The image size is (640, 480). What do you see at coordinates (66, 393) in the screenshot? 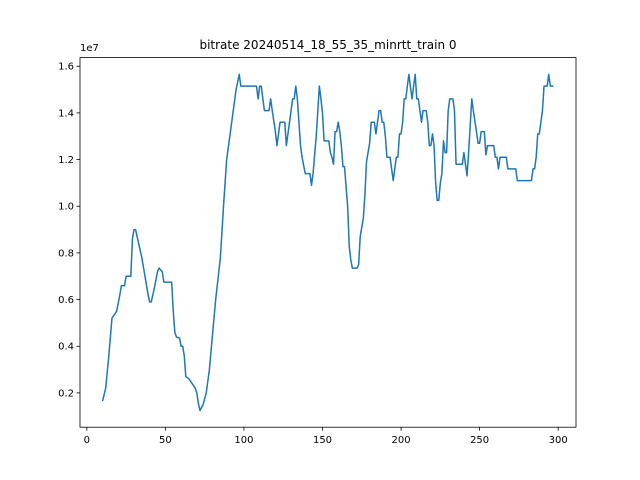
I see `y-tick-label: 0.2` at bounding box center [66, 393].